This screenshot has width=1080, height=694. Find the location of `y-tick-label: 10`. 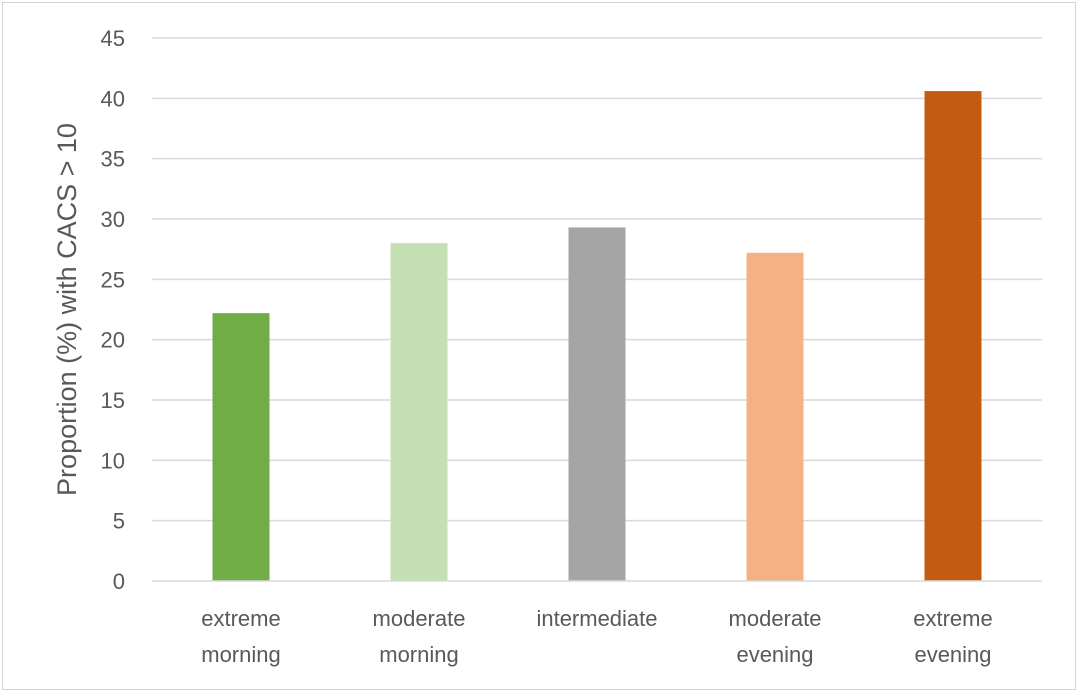

y-tick-label: 10 is located at coordinates (113, 460).